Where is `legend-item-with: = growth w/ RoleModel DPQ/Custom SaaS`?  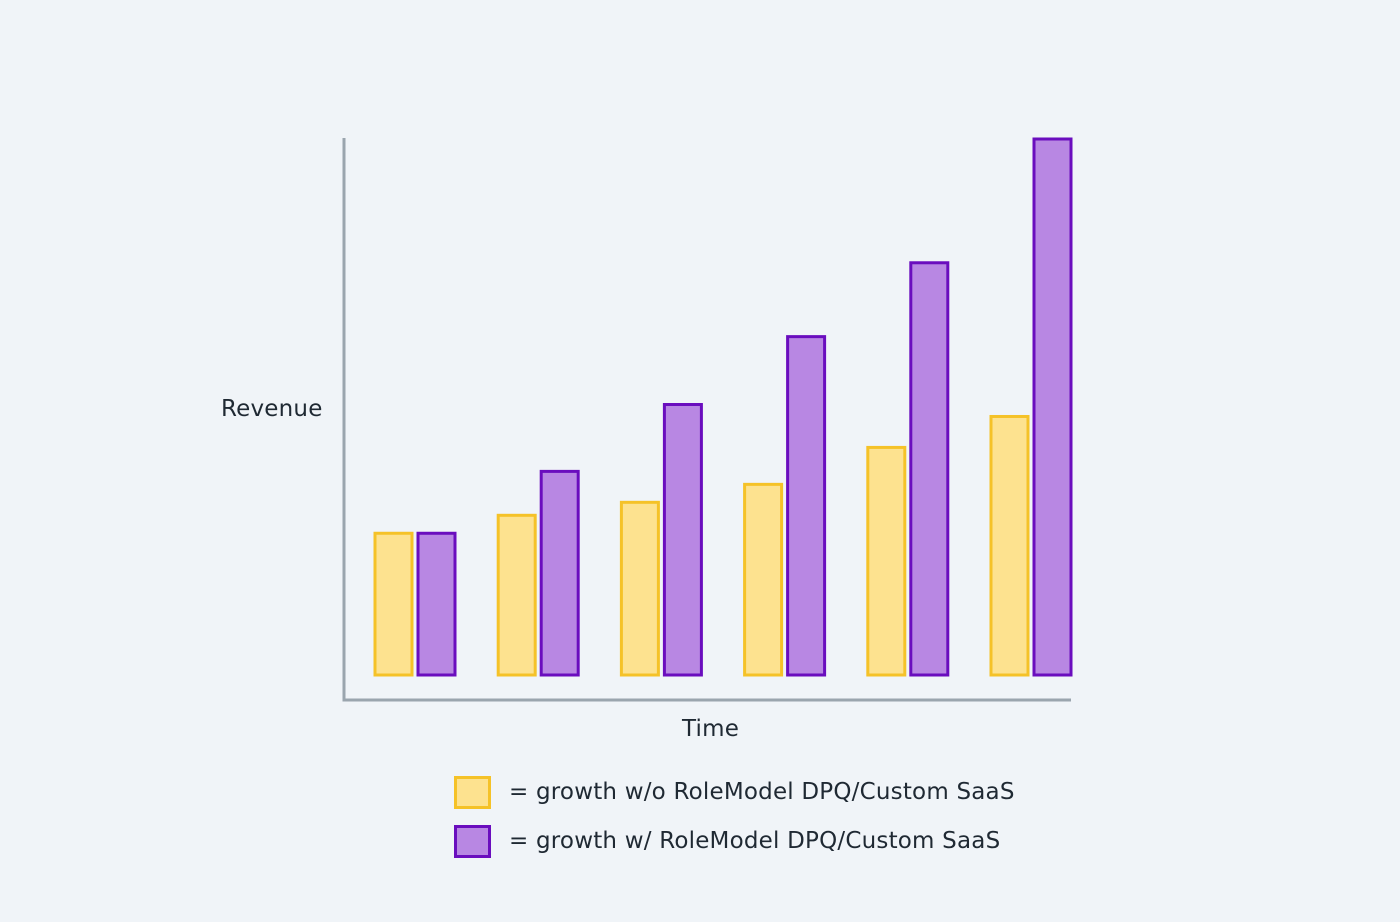 legend-item-with: = growth w/ RoleModel DPQ/Custom SaaS is located at coordinates (734, 841).